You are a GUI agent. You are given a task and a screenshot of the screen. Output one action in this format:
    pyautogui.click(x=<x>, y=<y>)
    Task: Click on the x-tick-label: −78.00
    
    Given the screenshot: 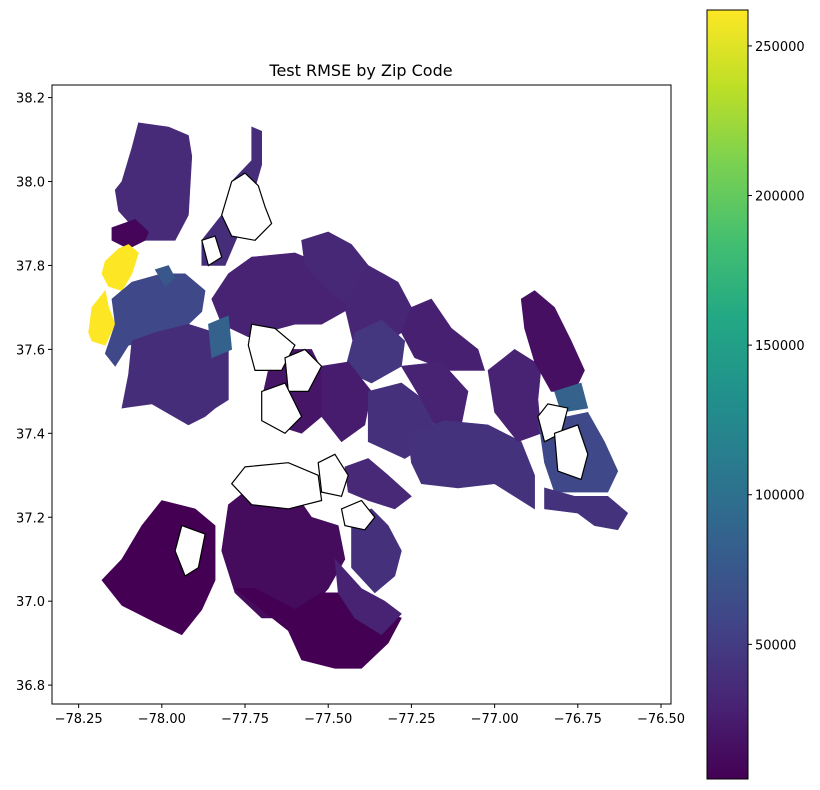 What is the action you would take?
    pyautogui.click(x=162, y=719)
    